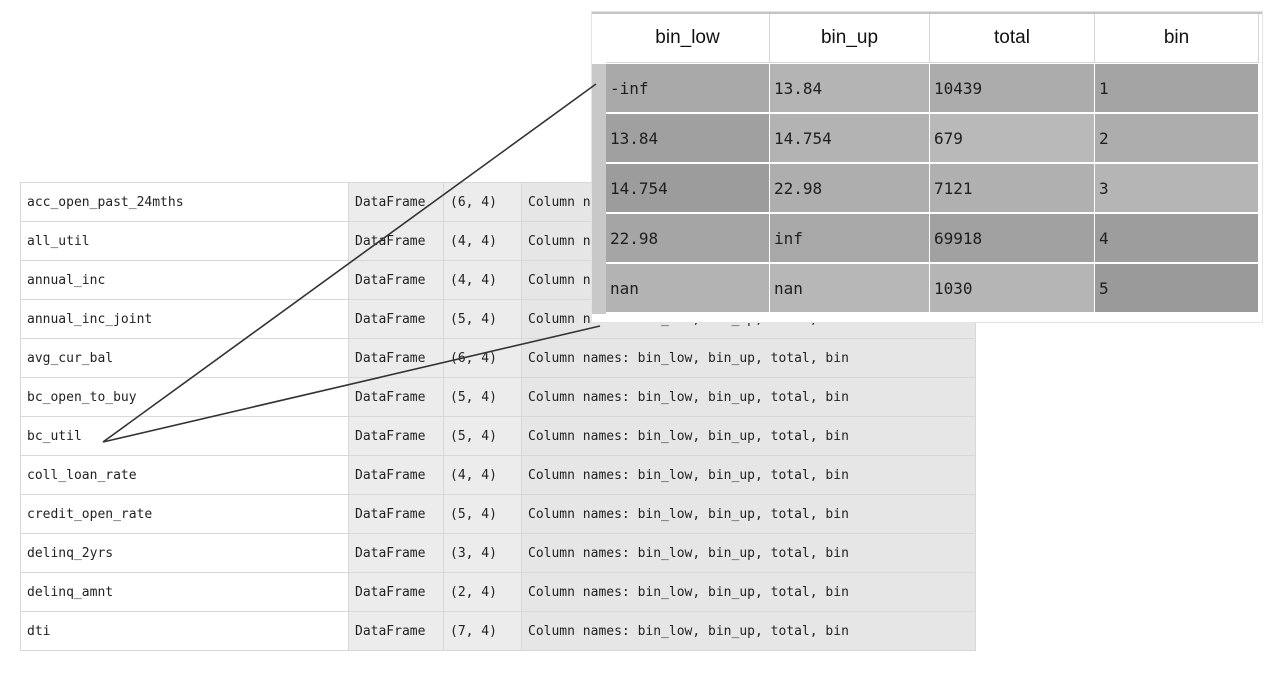 The height and width of the screenshot is (690, 1274). Describe the element at coordinates (688, 238) in the screenshot. I see `cell-bin-low: 22.98` at that location.